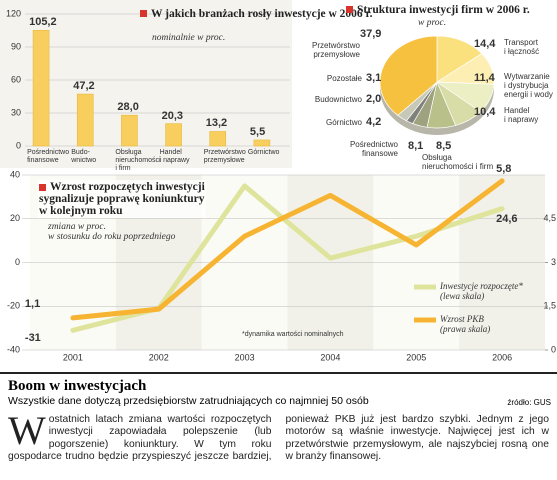 This screenshot has height=480, width=557. What do you see at coordinates (330, 357) in the screenshot?
I see `x-tick-label: 2004` at bounding box center [330, 357].